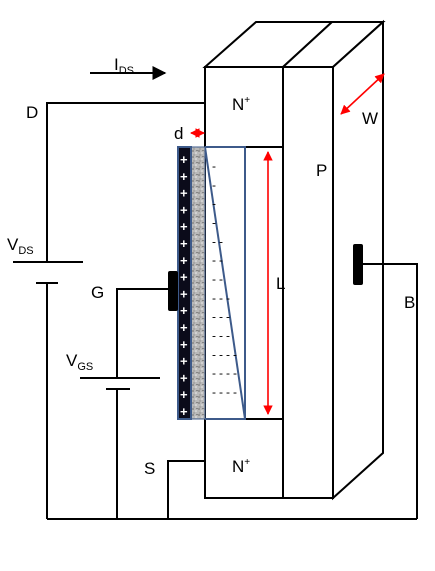 The image size is (435, 571). What do you see at coordinates (390, 391) in the screenshot?
I see `body-wire` at bounding box center [390, 391].